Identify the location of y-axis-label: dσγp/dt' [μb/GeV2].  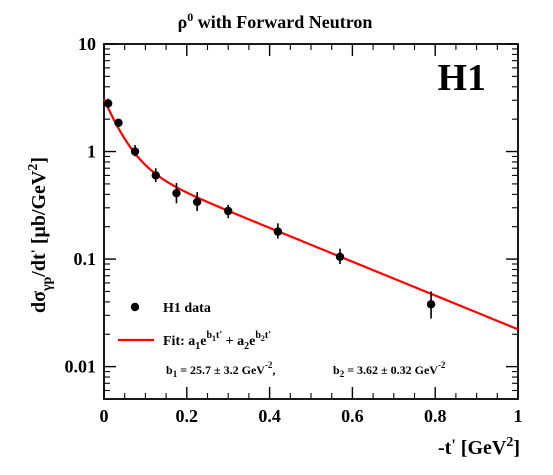
(40, 235).